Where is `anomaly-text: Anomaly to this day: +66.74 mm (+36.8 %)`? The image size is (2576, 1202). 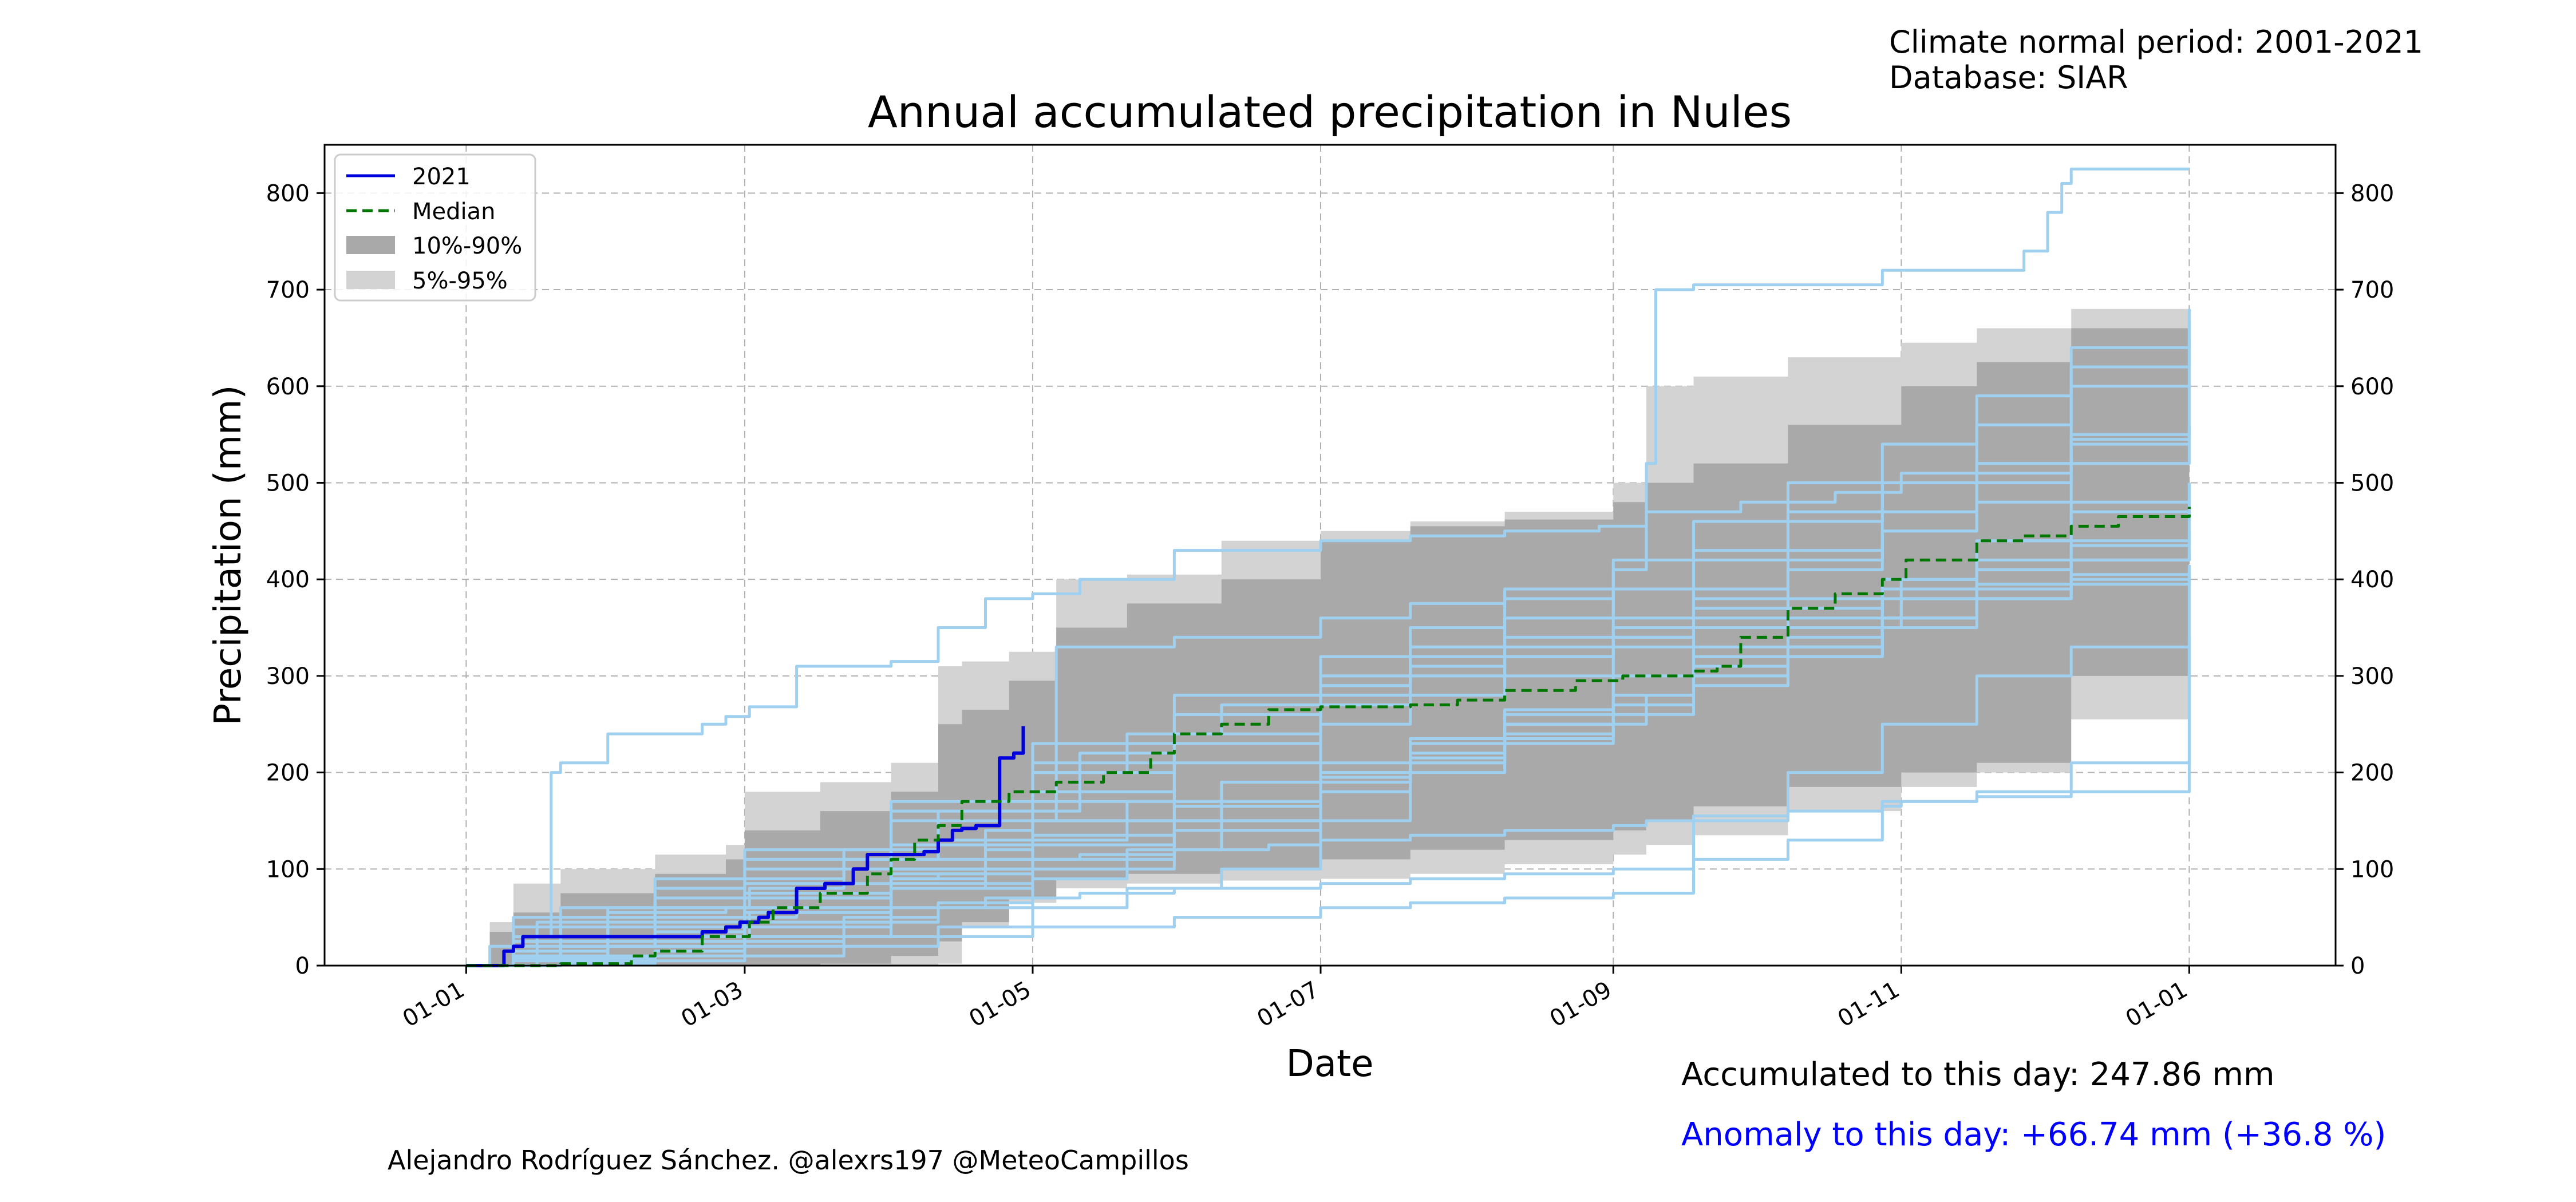
anomaly-text: Anomaly to this day: +66.74 mm (+36.8 %) is located at coordinates (2034, 1135).